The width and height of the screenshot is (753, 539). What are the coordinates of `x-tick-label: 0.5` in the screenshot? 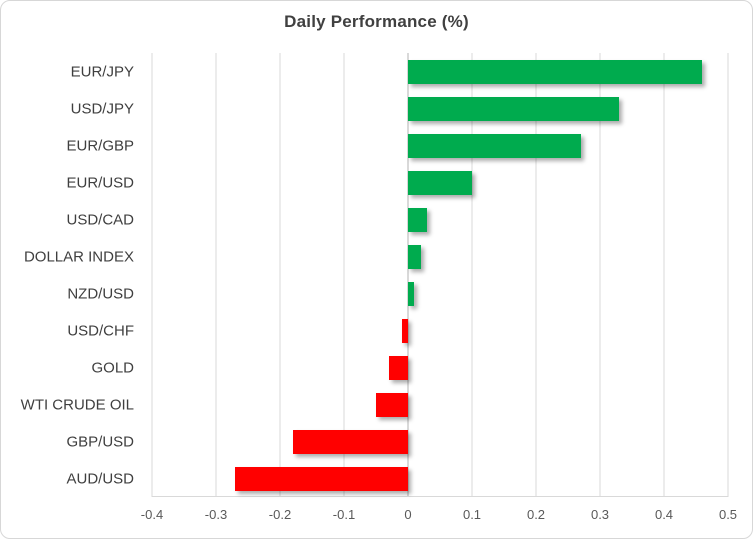 It's located at (728, 514).